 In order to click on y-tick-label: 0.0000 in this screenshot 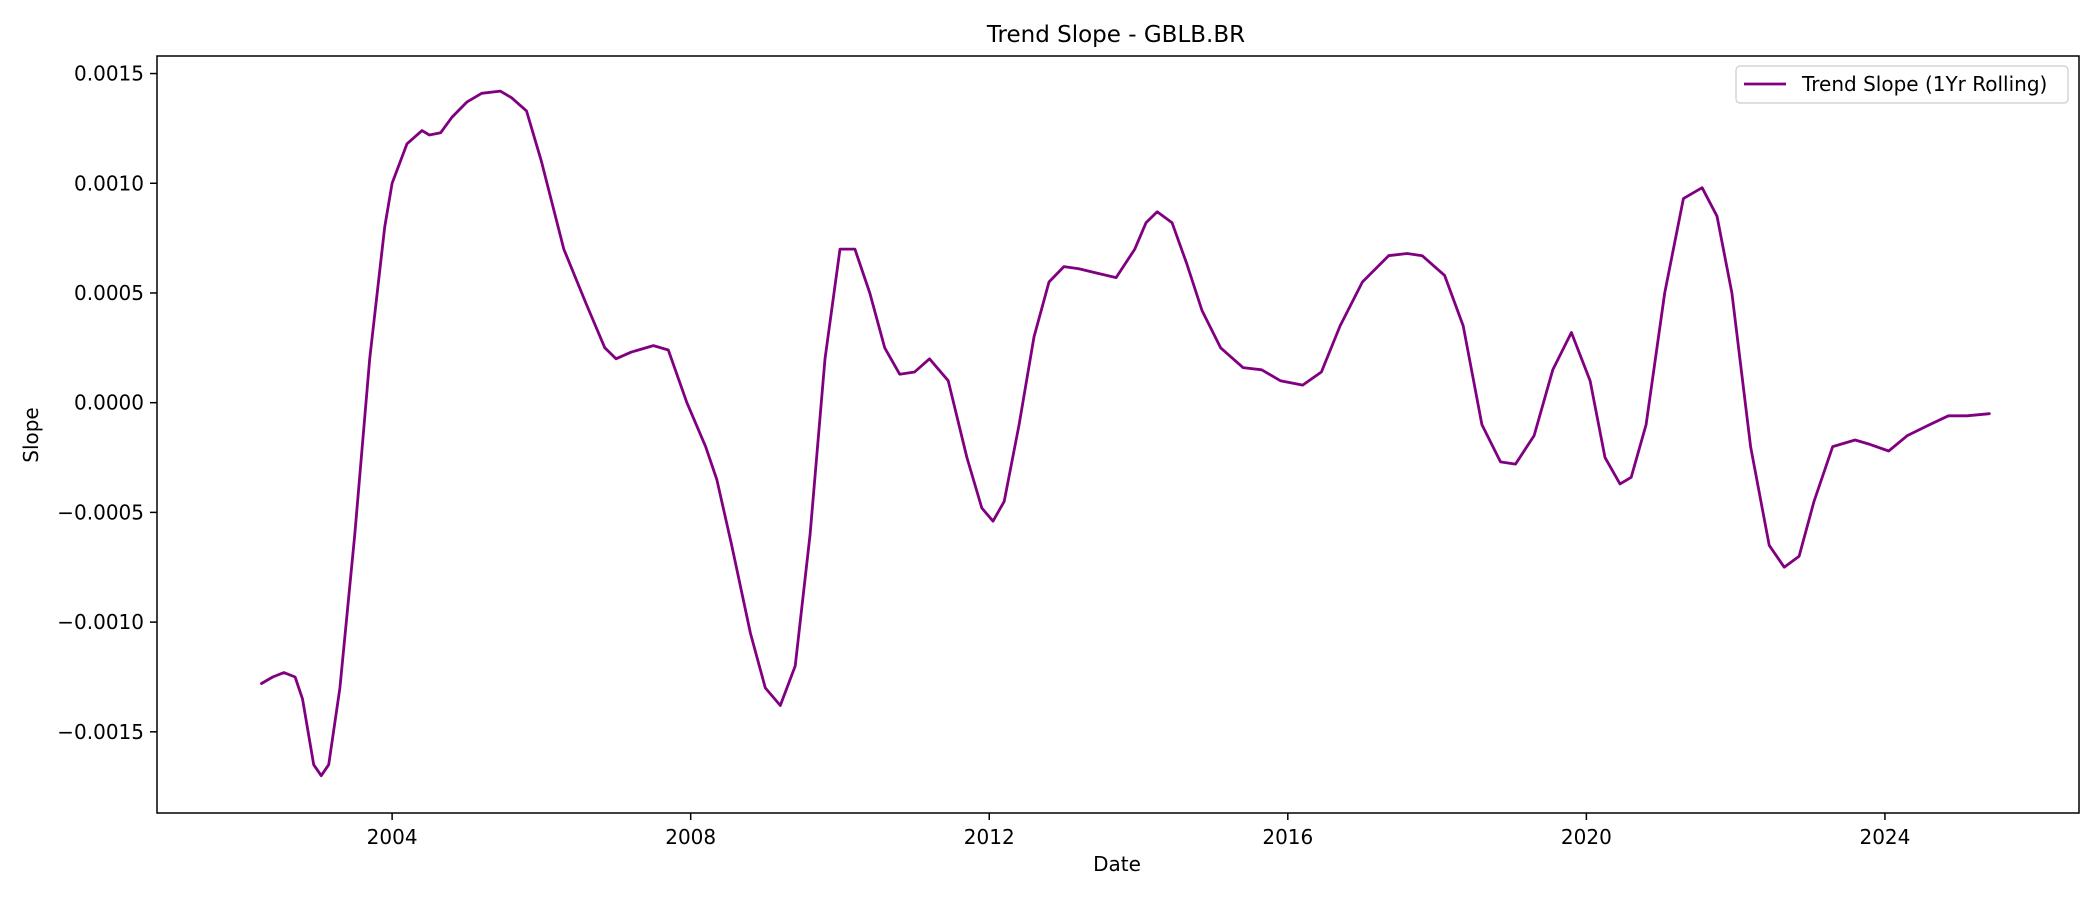, I will do `click(109, 403)`.